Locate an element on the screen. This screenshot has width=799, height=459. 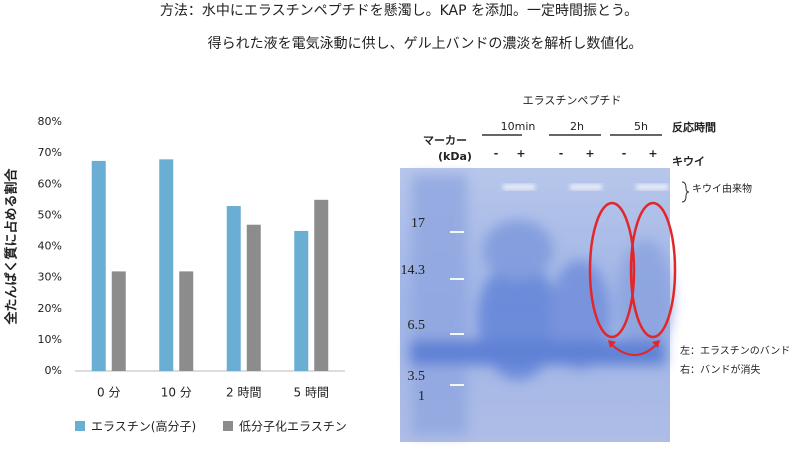
marker-size: 3.5 is located at coordinates (417, 376).